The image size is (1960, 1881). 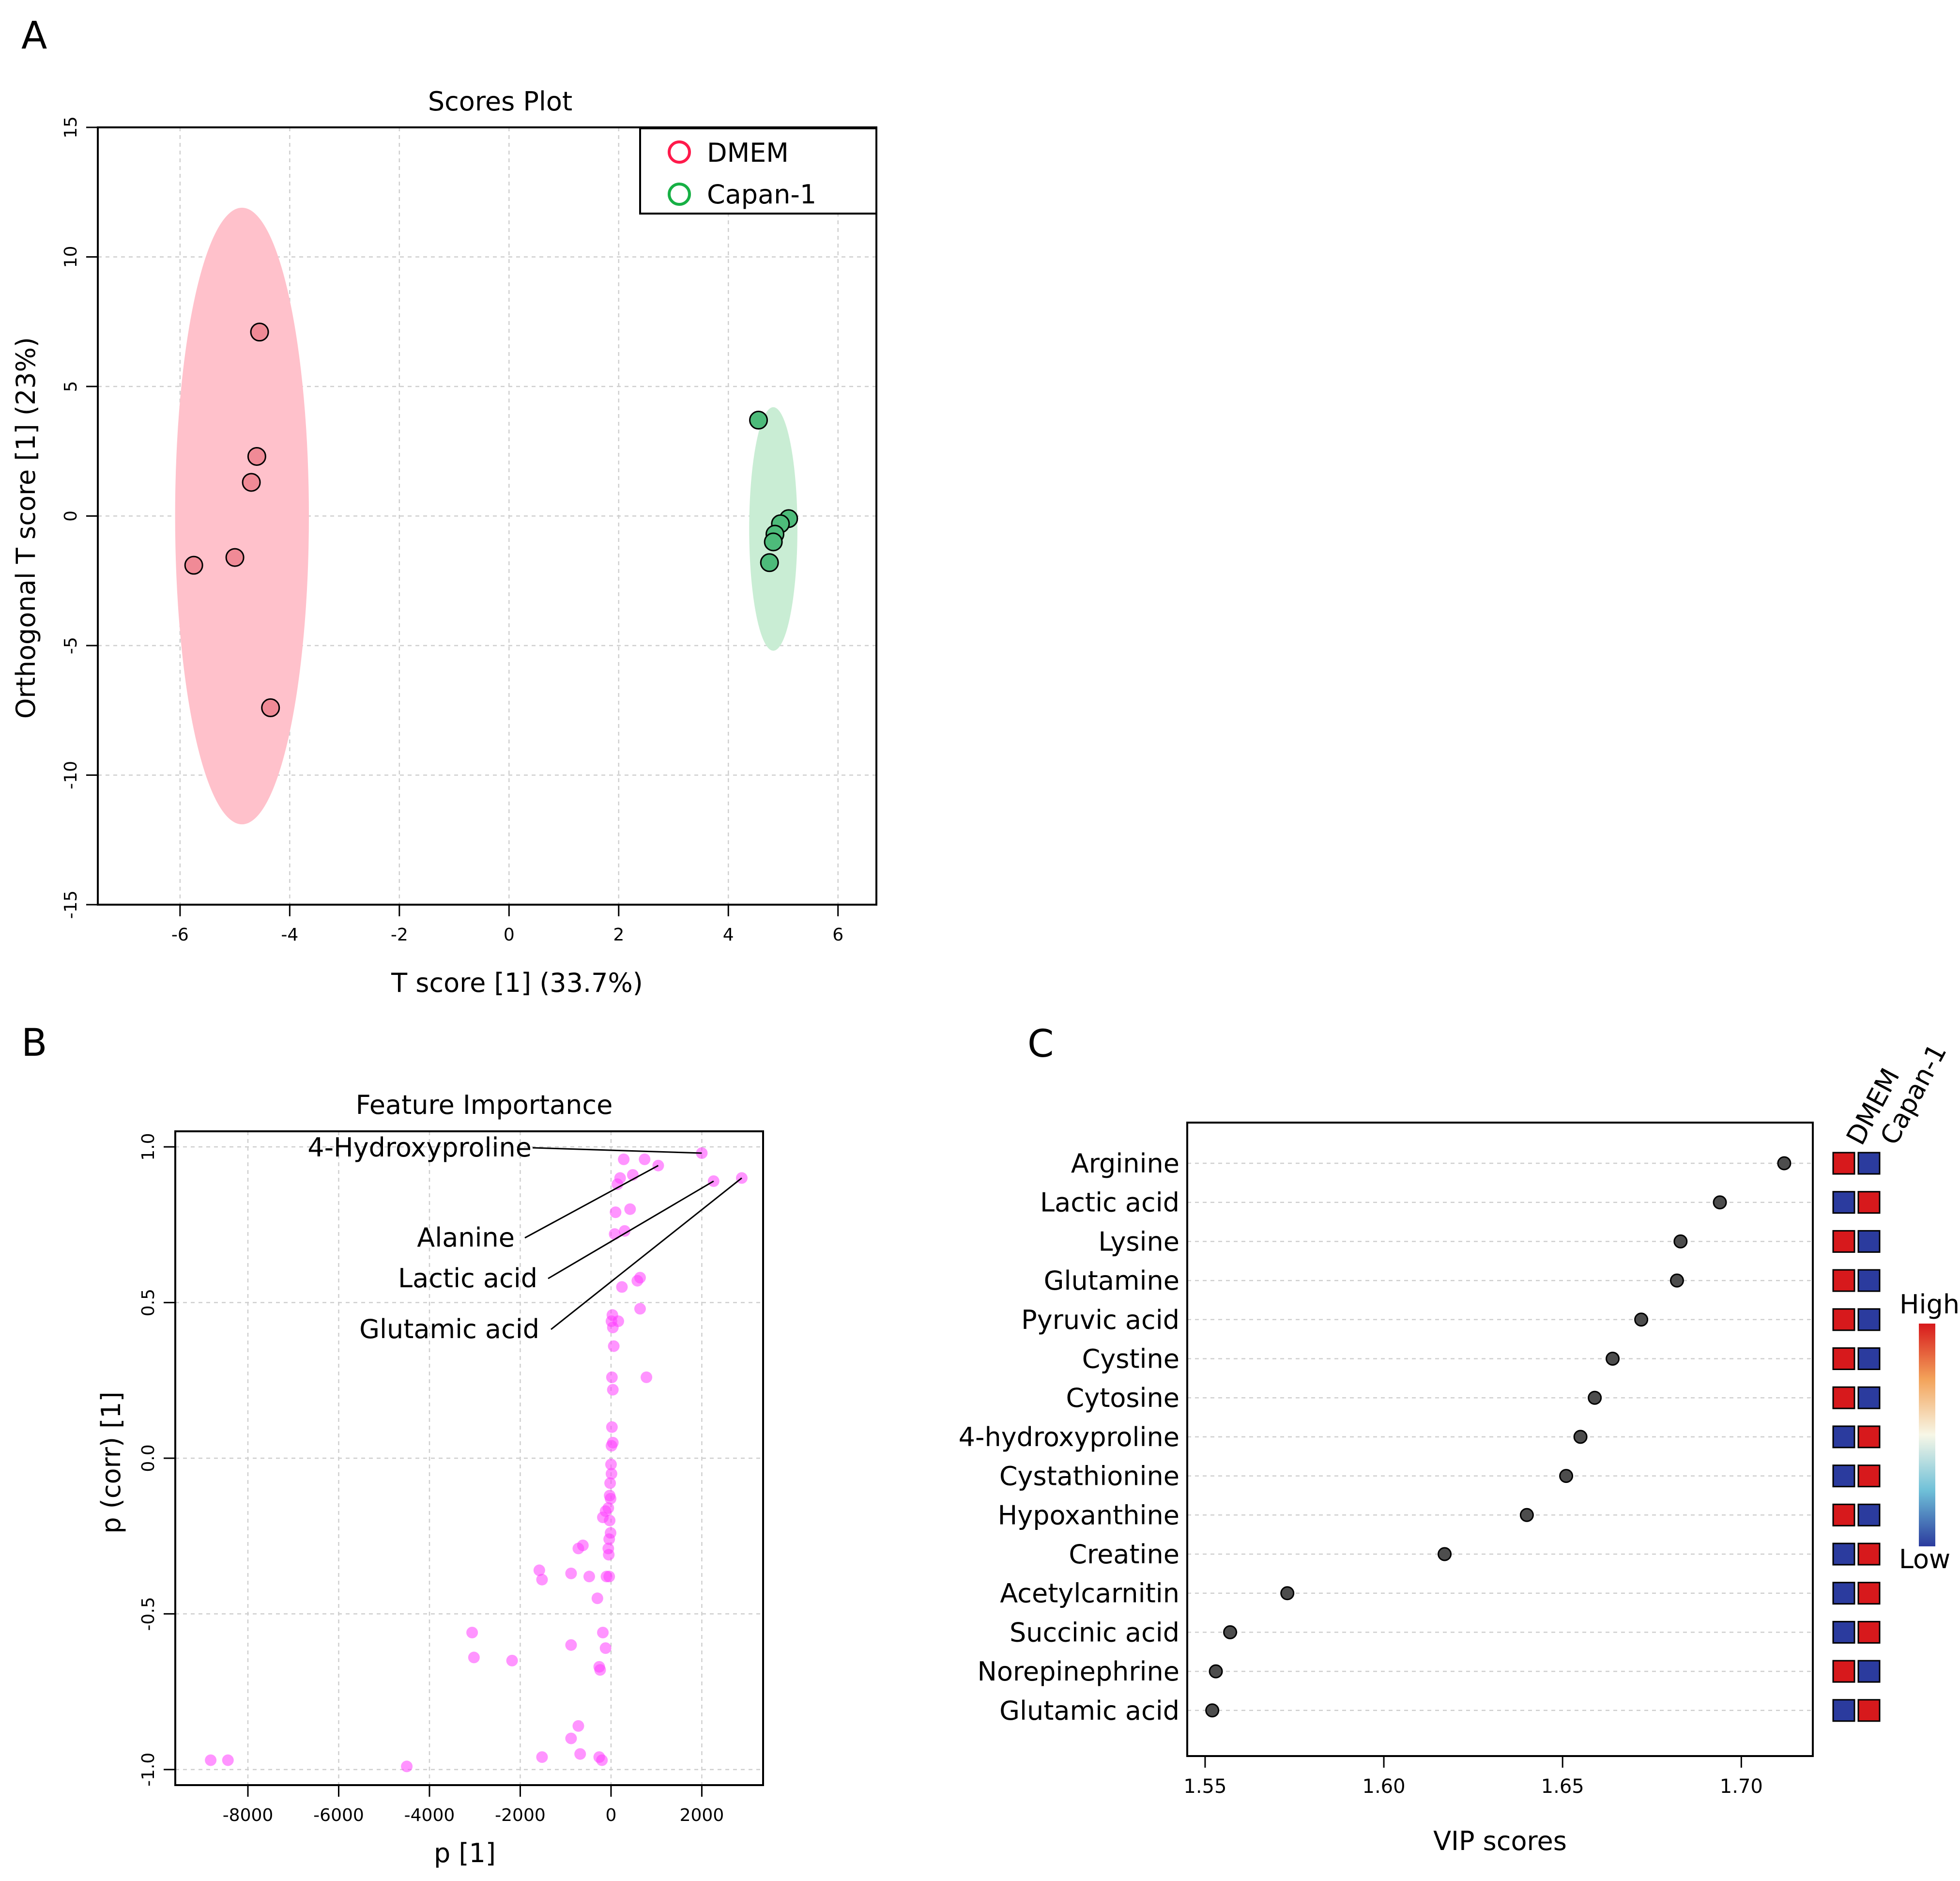 I want to click on vip-feature-label: Creatine, so click(x=1124, y=1554).